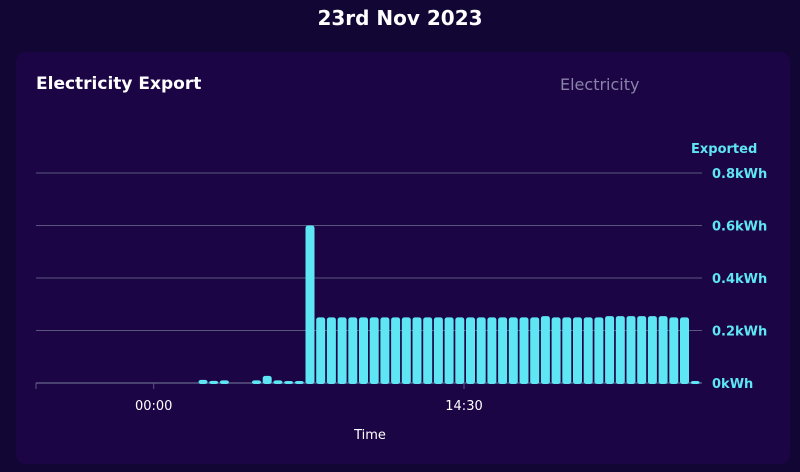 Image resolution: width=800 pixels, height=472 pixels. What do you see at coordinates (739, 279) in the screenshot?
I see `y-tick-label: 0.4kWh` at bounding box center [739, 279].